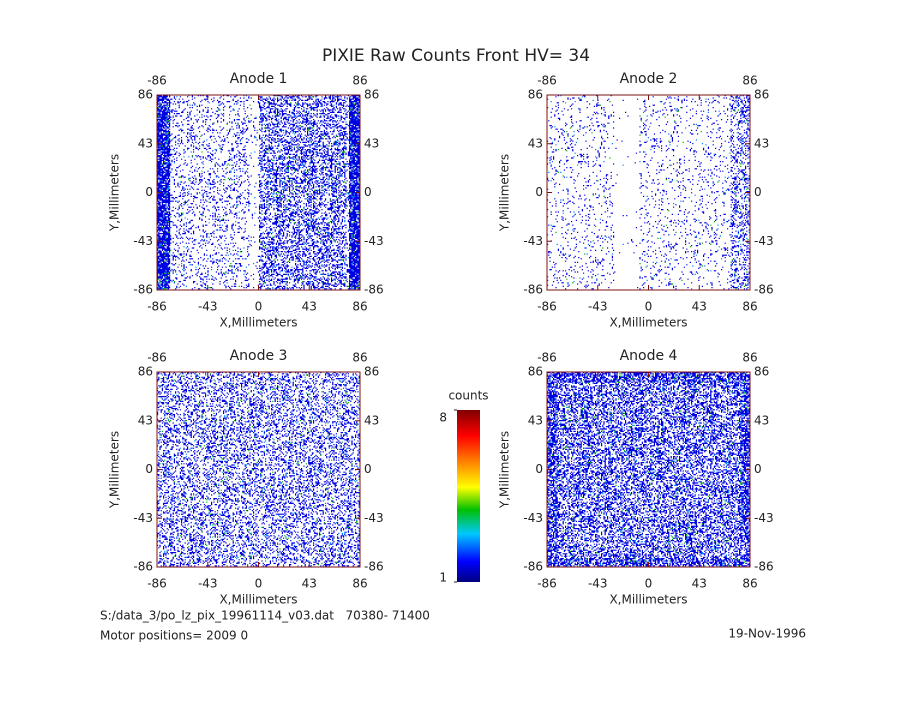 The height and width of the screenshot is (705, 913). What do you see at coordinates (468, 396) in the screenshot?
I see `colorbar-label: counts` at bounding box center [468, 396].